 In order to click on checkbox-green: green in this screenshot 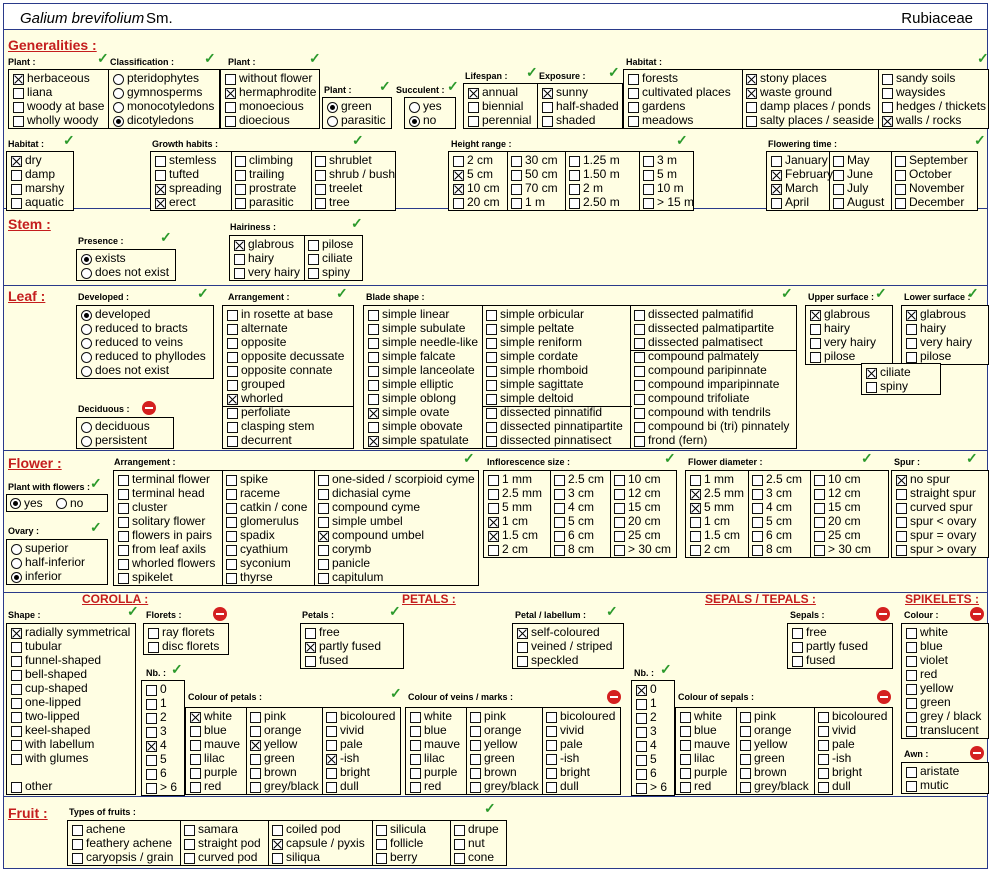, I will do `click(777, 759)`.